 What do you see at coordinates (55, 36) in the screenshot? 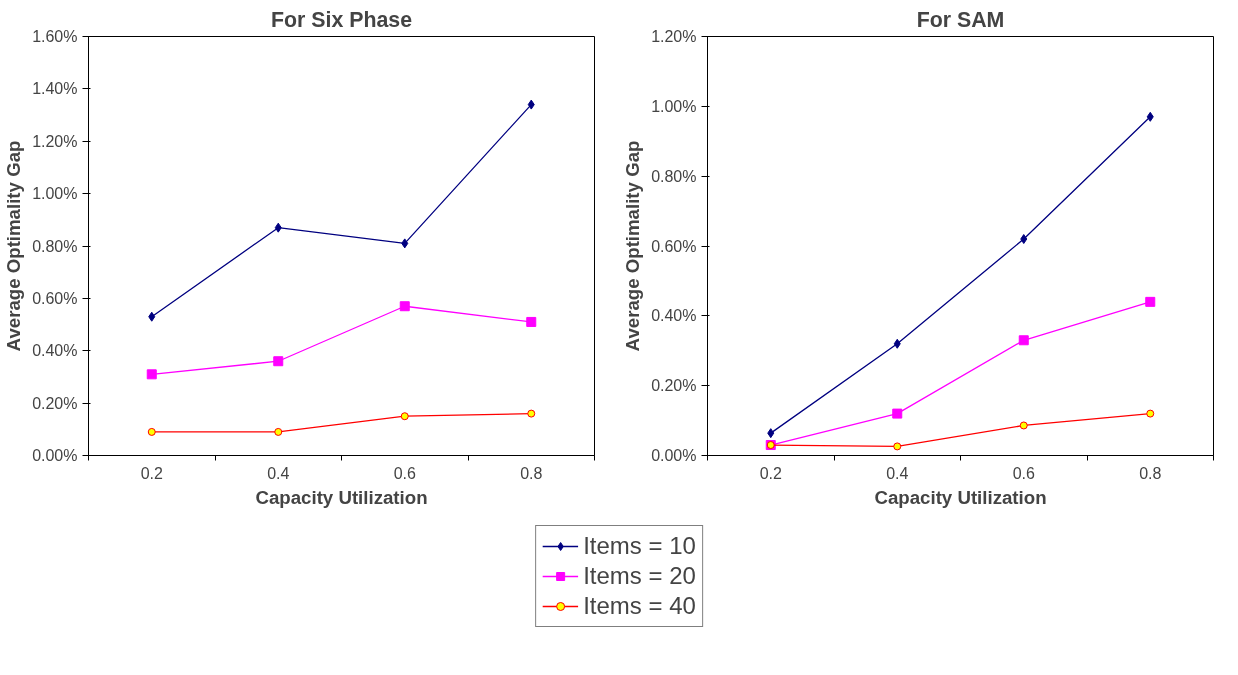
I see `y-tick-label: 1.60%` at bounding box center [55, 36].